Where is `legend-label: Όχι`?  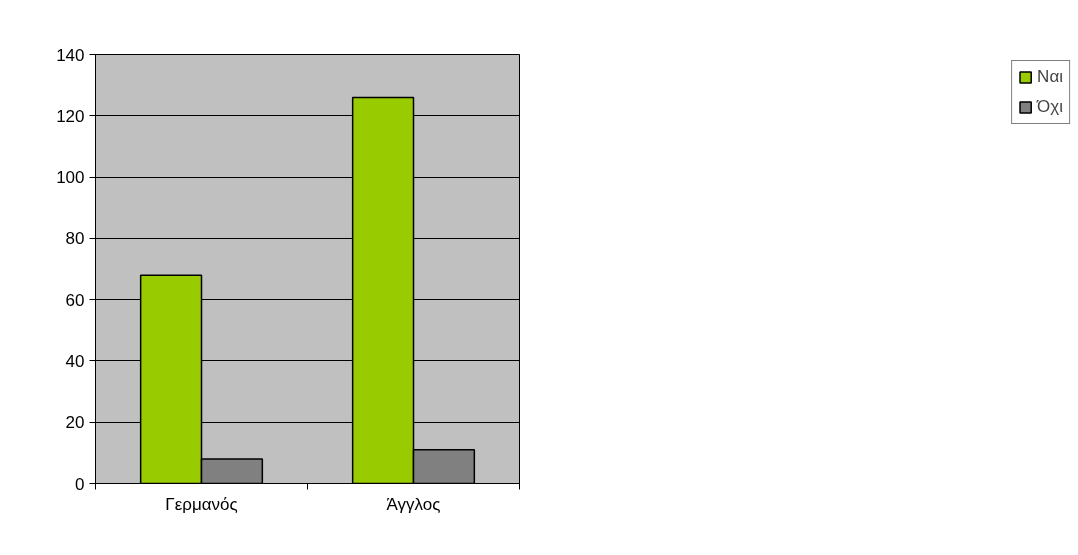
legend-label: Όχι is located at coordinates (1050, 107).